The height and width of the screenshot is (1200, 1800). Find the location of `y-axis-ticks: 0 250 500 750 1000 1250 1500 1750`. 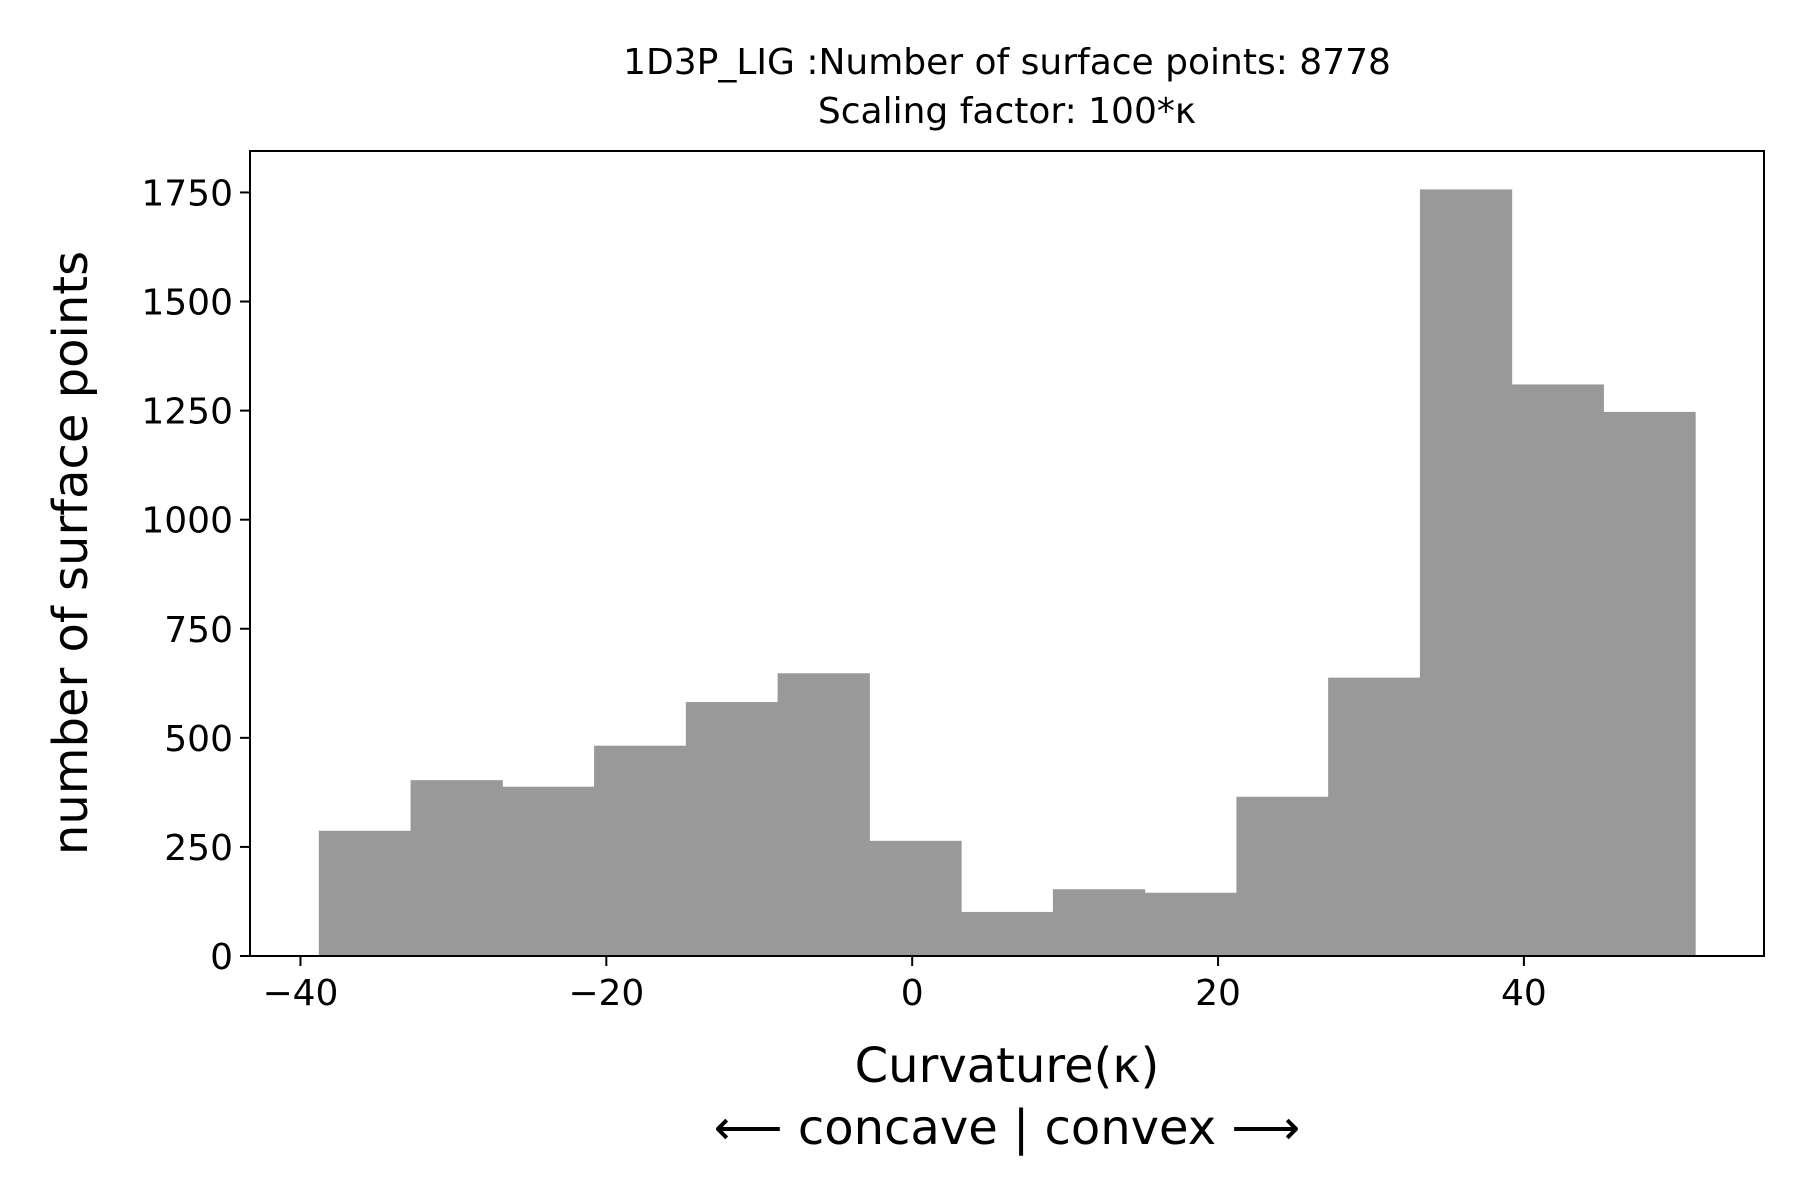

y-axis-ticks: 0 250 500 750 1000 1250 1500 1750 is located at coordinates (195, 575).